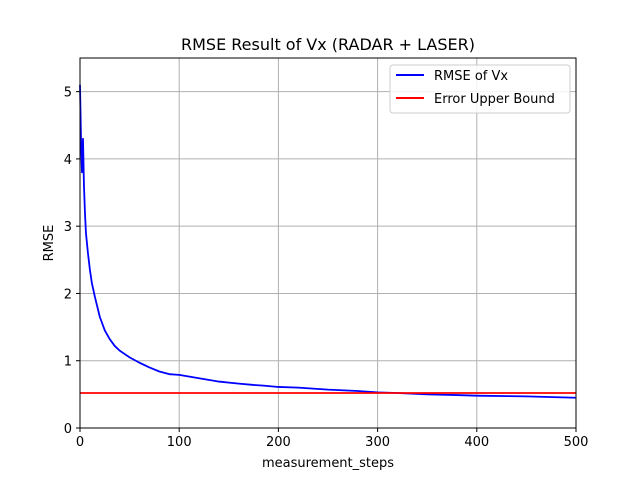 Image resolution: width=640 pixels, height=485 pixels. I want to click on x-tick-label: 300, so click(377, 442).